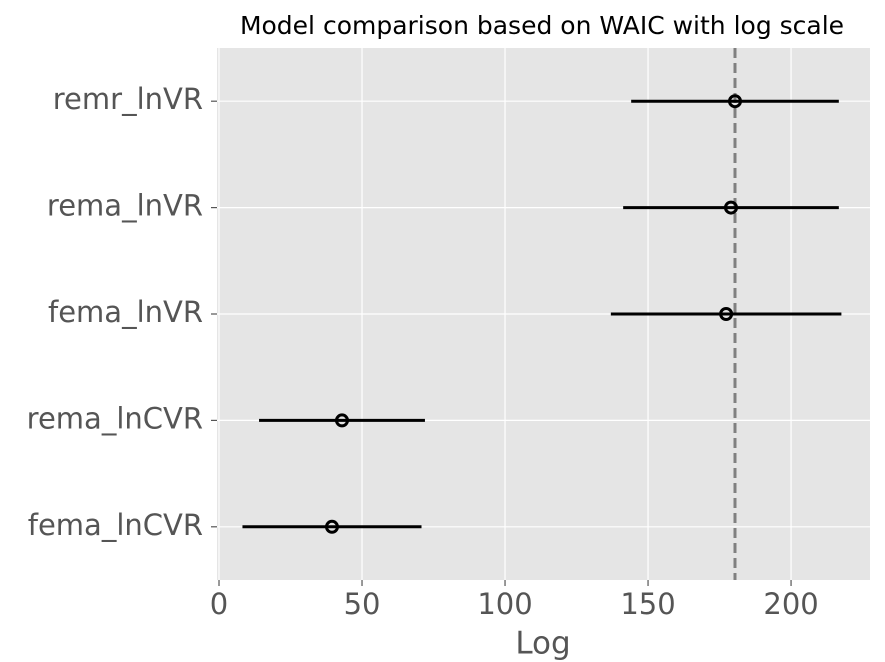 This screenshot has width=885, height=662. Describe the element at coordinates (128, 99) in the screenshot. I see `y-tick-label: remr_lnVR` at that location.